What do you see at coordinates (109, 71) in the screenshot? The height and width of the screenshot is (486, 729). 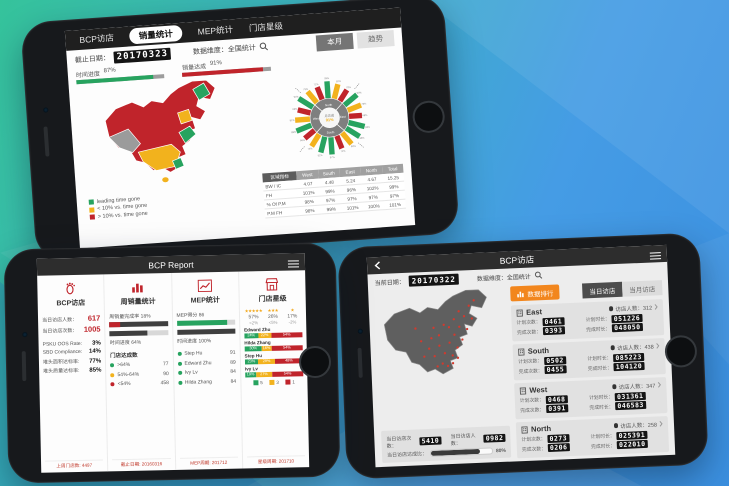 I see `time-progress-value: 87%` at bounding box center [109, 71].